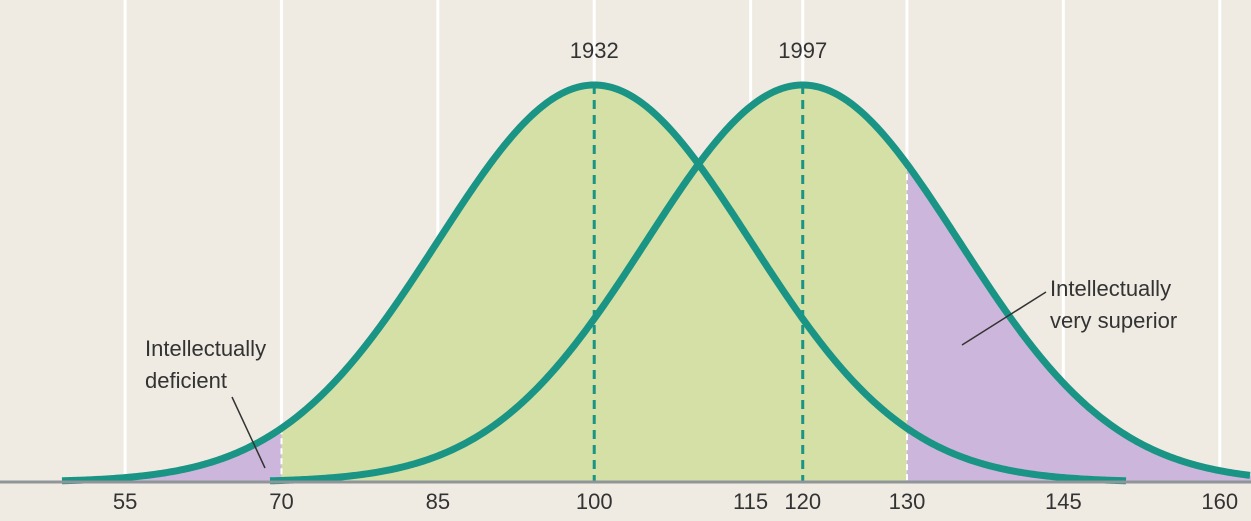 This screenshot has width=1251, height=521. Describe the element at coordinates (750, 501) in the screenshot. I see `x-tick-label: 115` at that location.